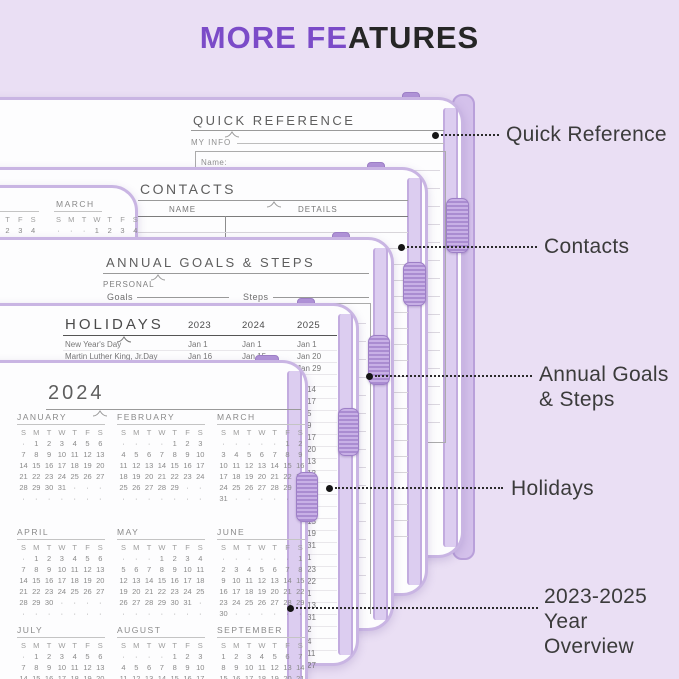 Image resolution: width=679 pixels, height=679 pixels. What do you see at coordinates (262, 602) in the screenshot?
I see `day-cell: 26` at bounding box center [262, 602].